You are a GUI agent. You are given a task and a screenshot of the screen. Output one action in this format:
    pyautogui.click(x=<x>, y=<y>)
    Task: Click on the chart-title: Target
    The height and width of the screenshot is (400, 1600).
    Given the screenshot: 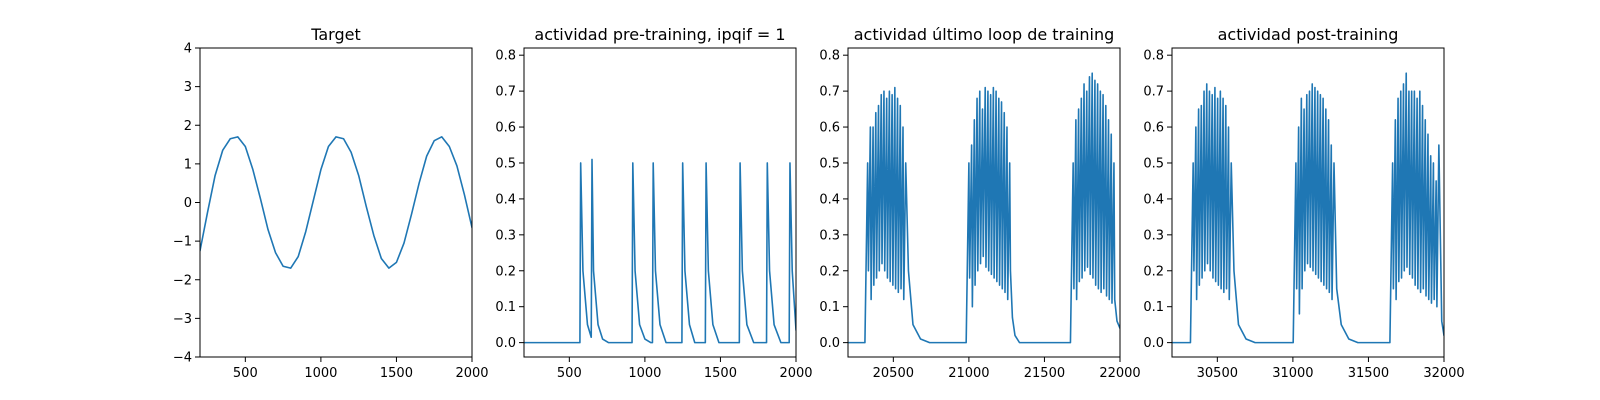 What is the action you would take?
    pyautogui.click(x=335, y=34)
    